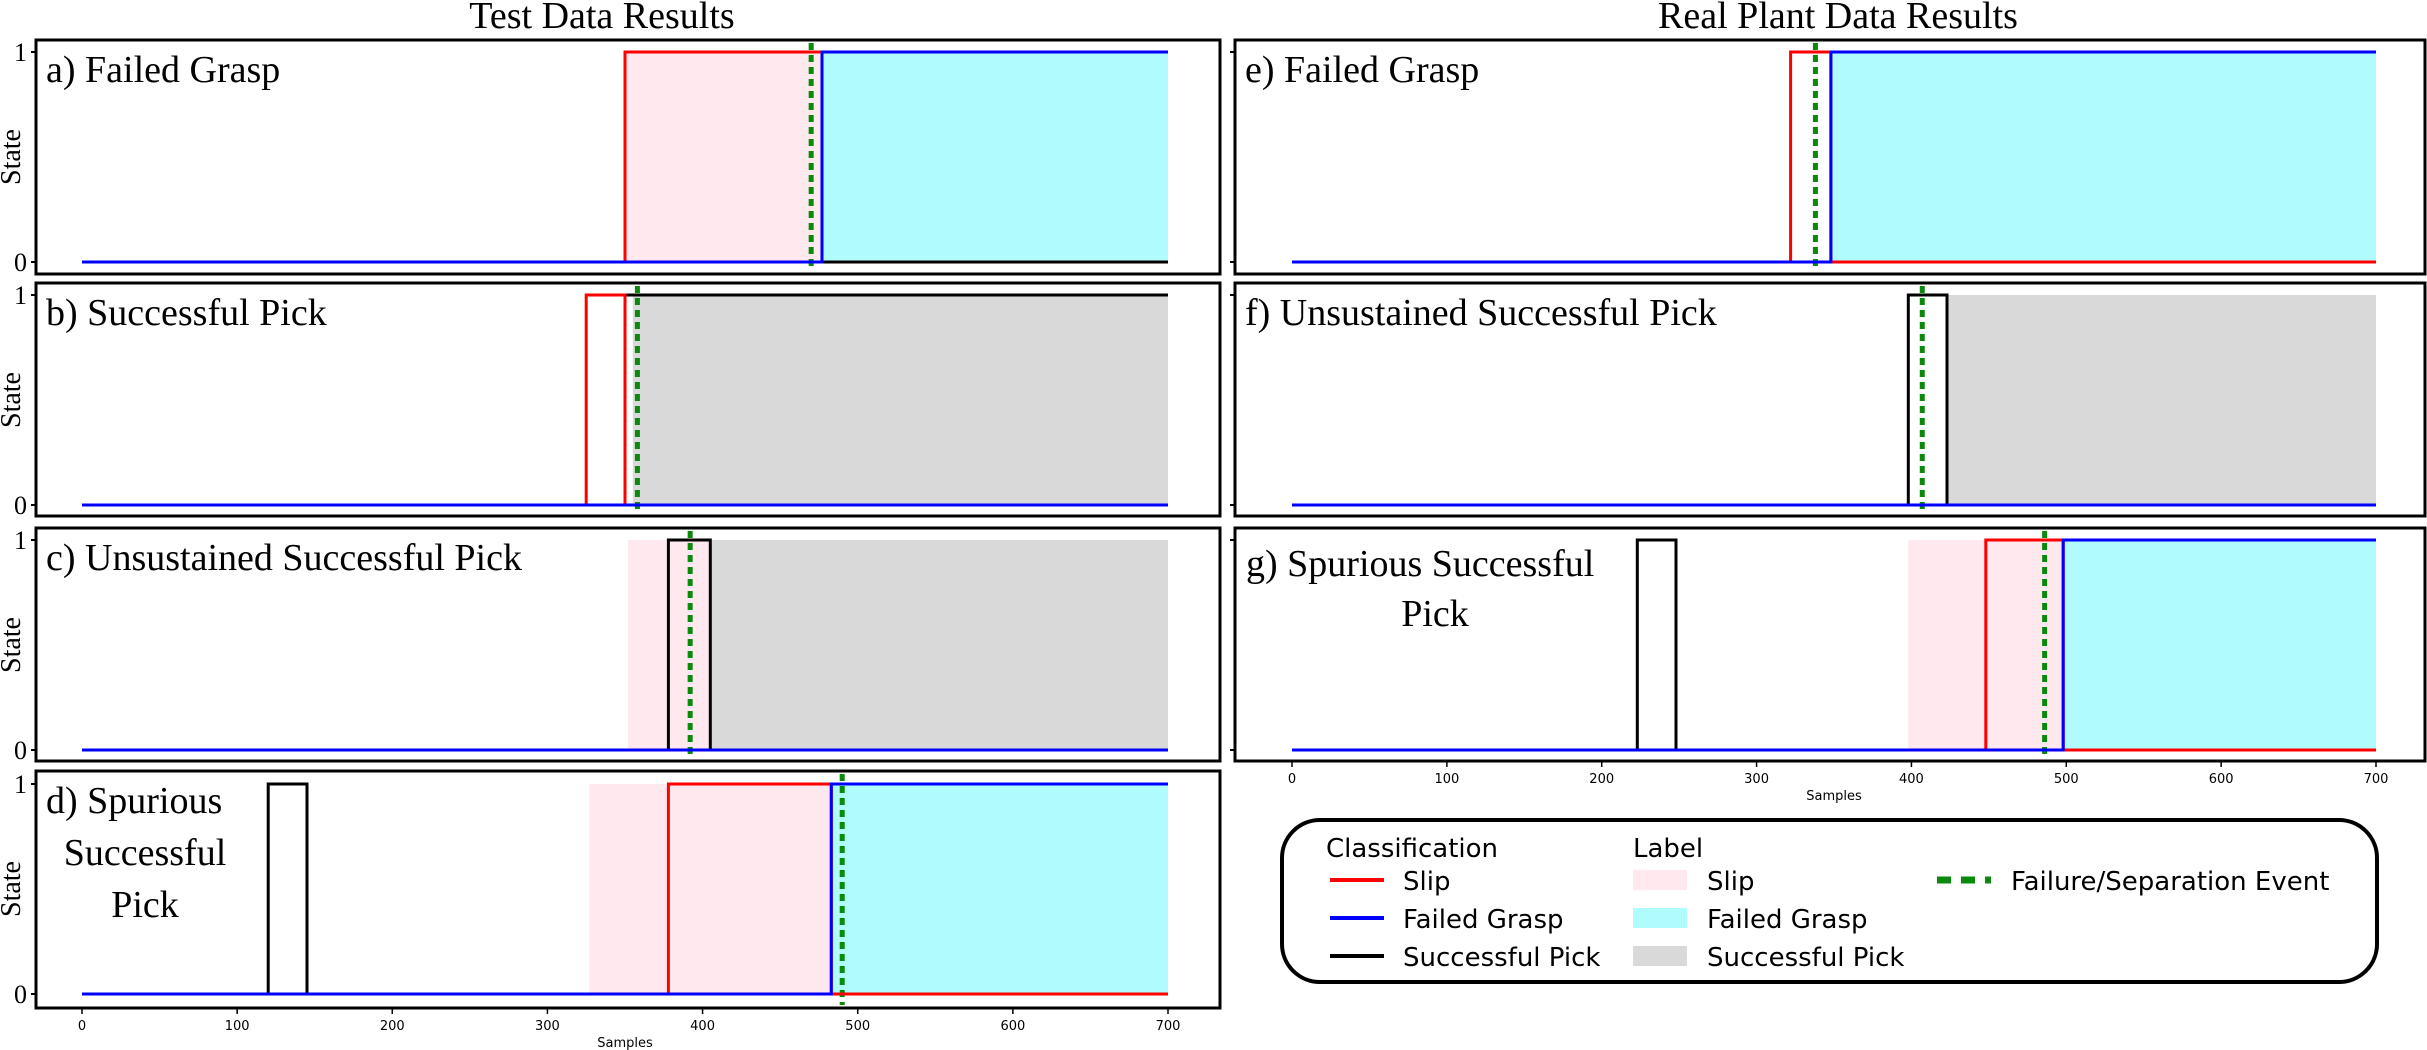 This screenshot has height=1050, width=2427. I want to click on panel-title: e) Failed Grasp, so click(1362, 70).